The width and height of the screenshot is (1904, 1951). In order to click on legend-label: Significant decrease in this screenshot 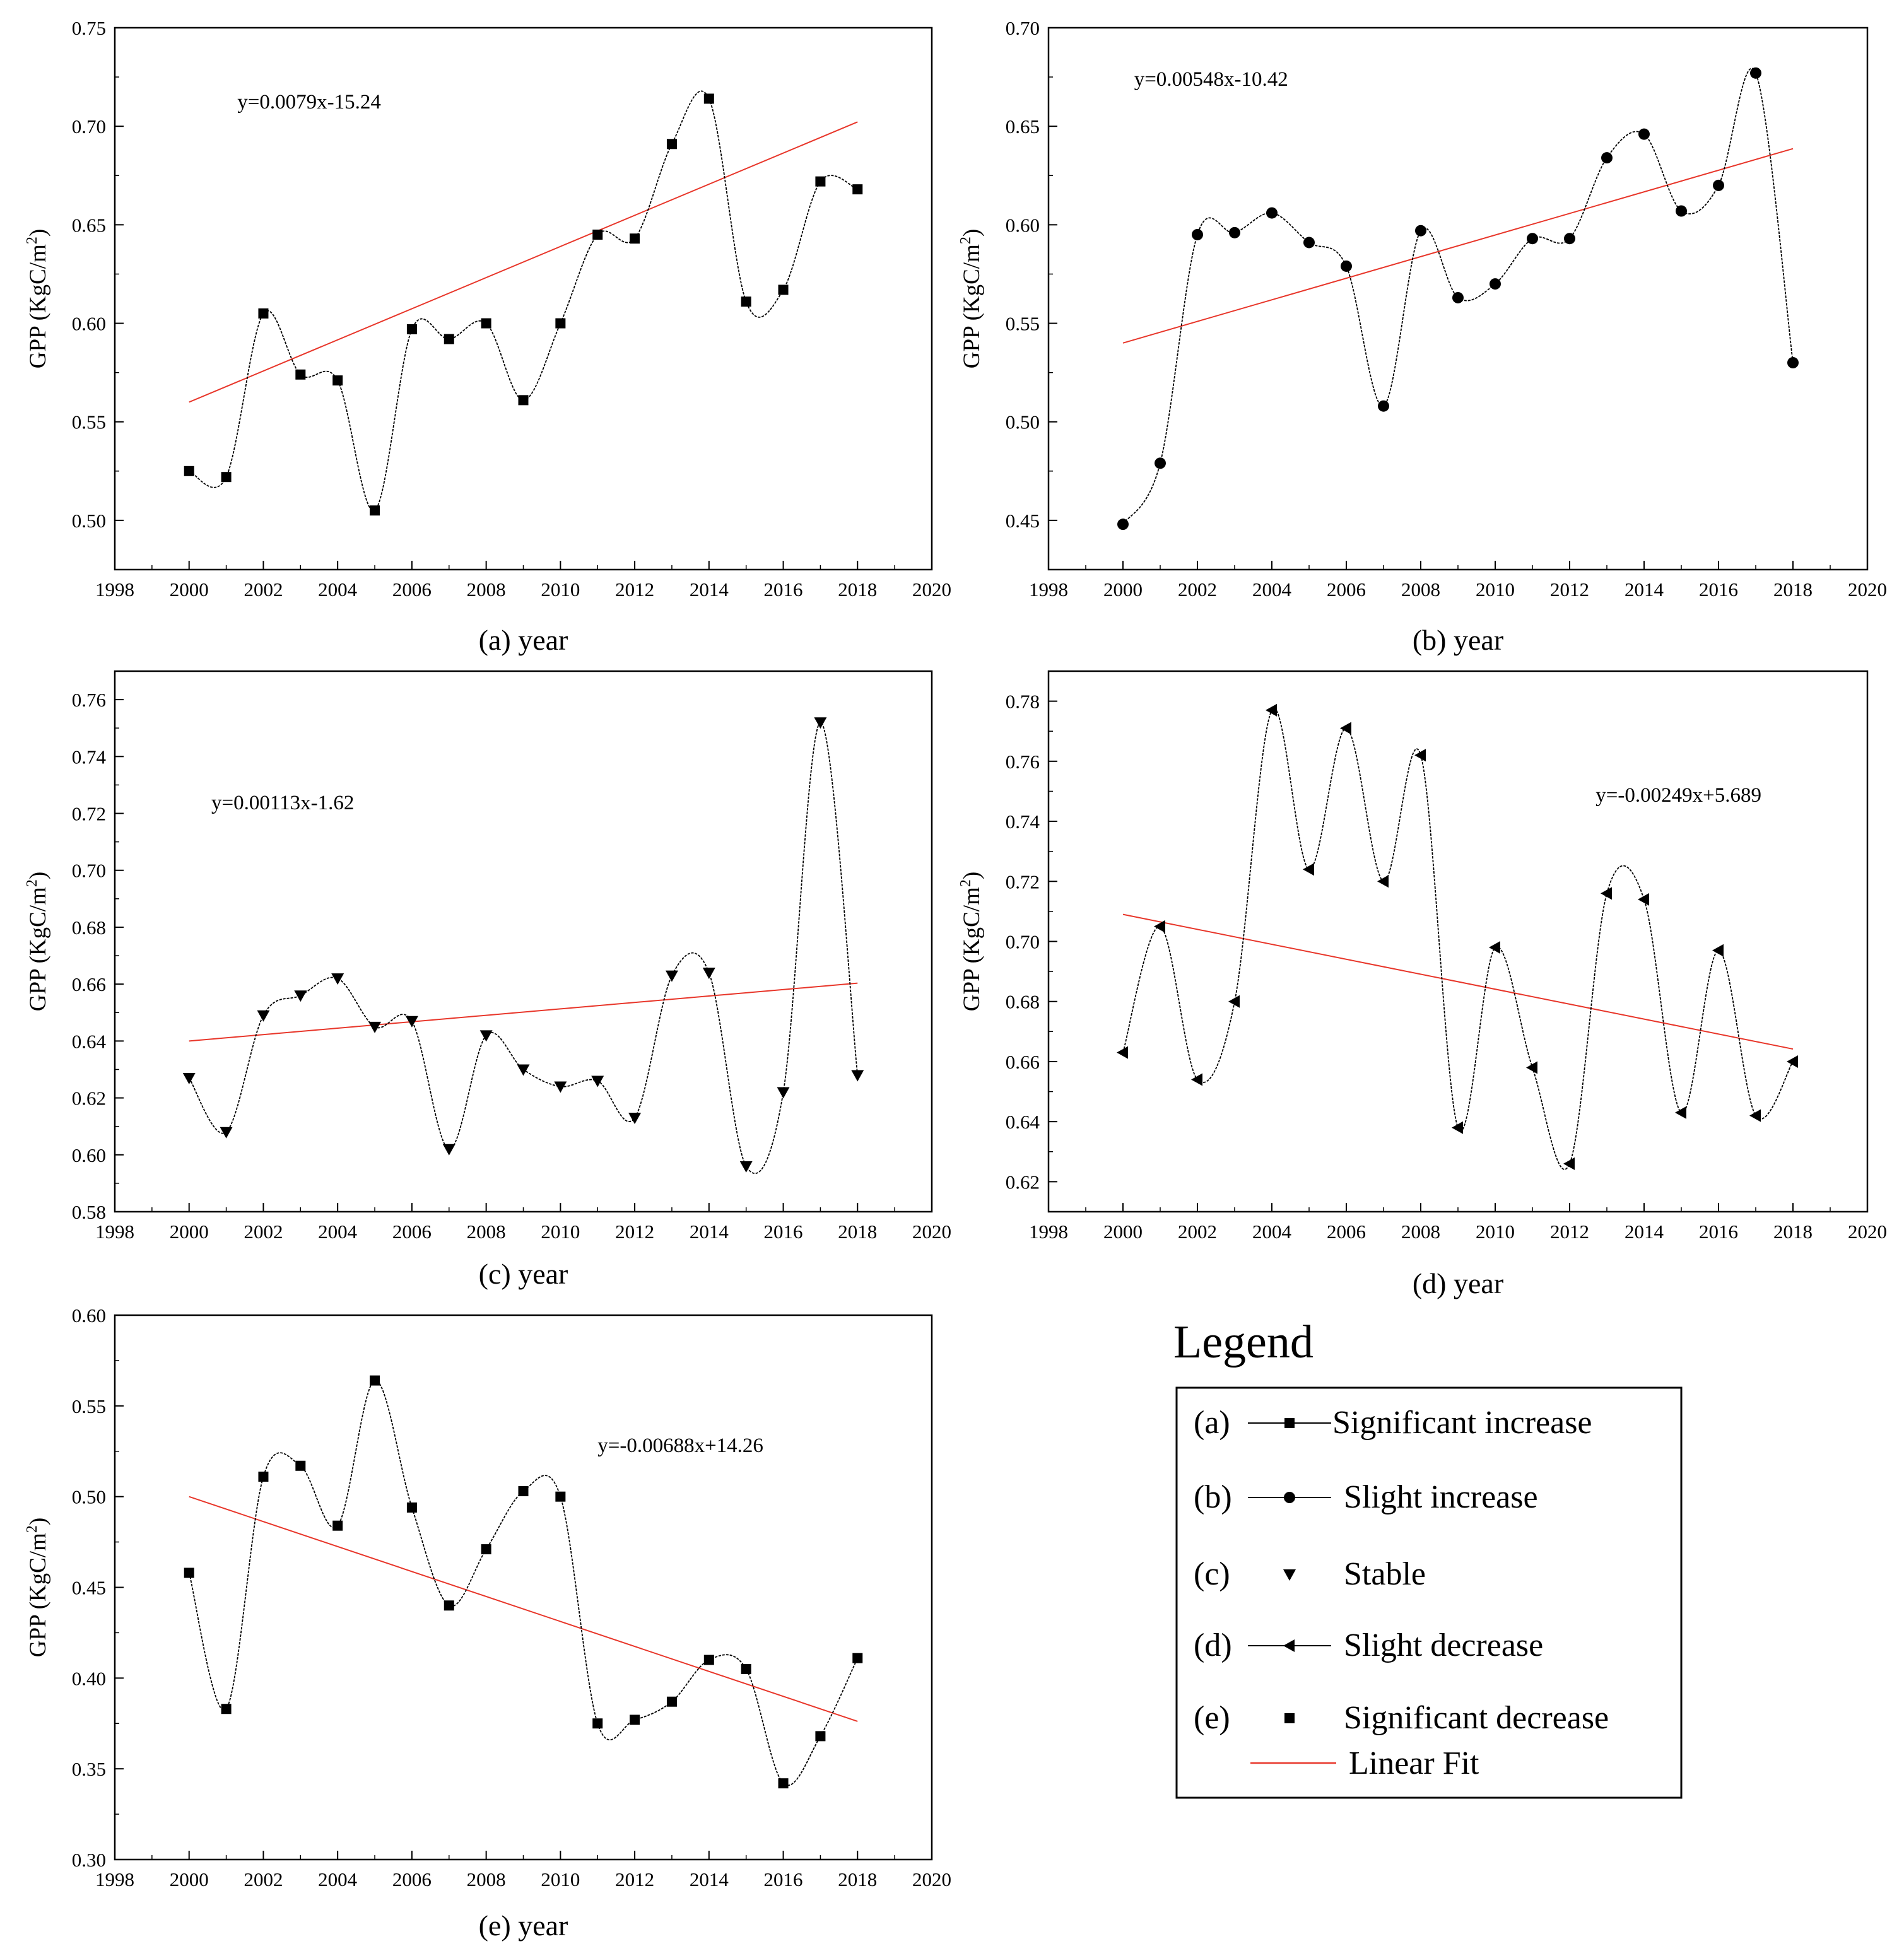, I will do `click(1476, 1718)`.